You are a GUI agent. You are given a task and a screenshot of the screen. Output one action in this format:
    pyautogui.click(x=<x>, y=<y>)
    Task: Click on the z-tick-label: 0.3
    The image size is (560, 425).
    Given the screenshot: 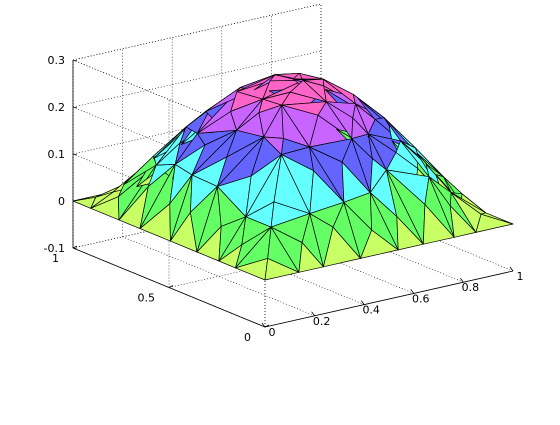 What is the action you would take?
    pyautogui.click(x=57, y=60)
    